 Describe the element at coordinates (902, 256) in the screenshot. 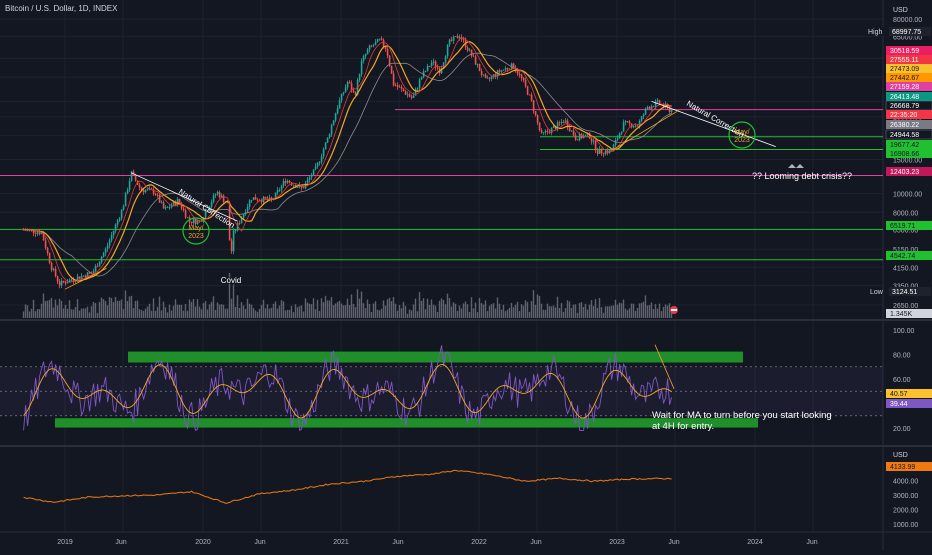

I see `price-tag: 4542.74` at that location.